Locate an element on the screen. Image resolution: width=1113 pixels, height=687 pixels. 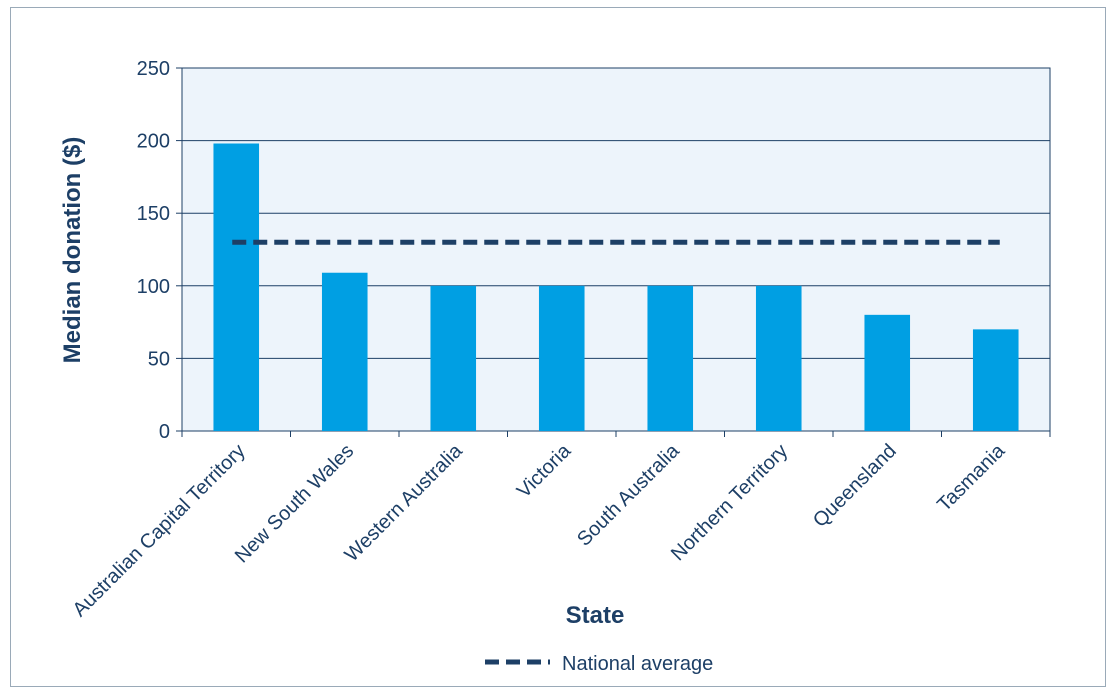
y-tick-label: 200 is located at coordinates (153, 142).